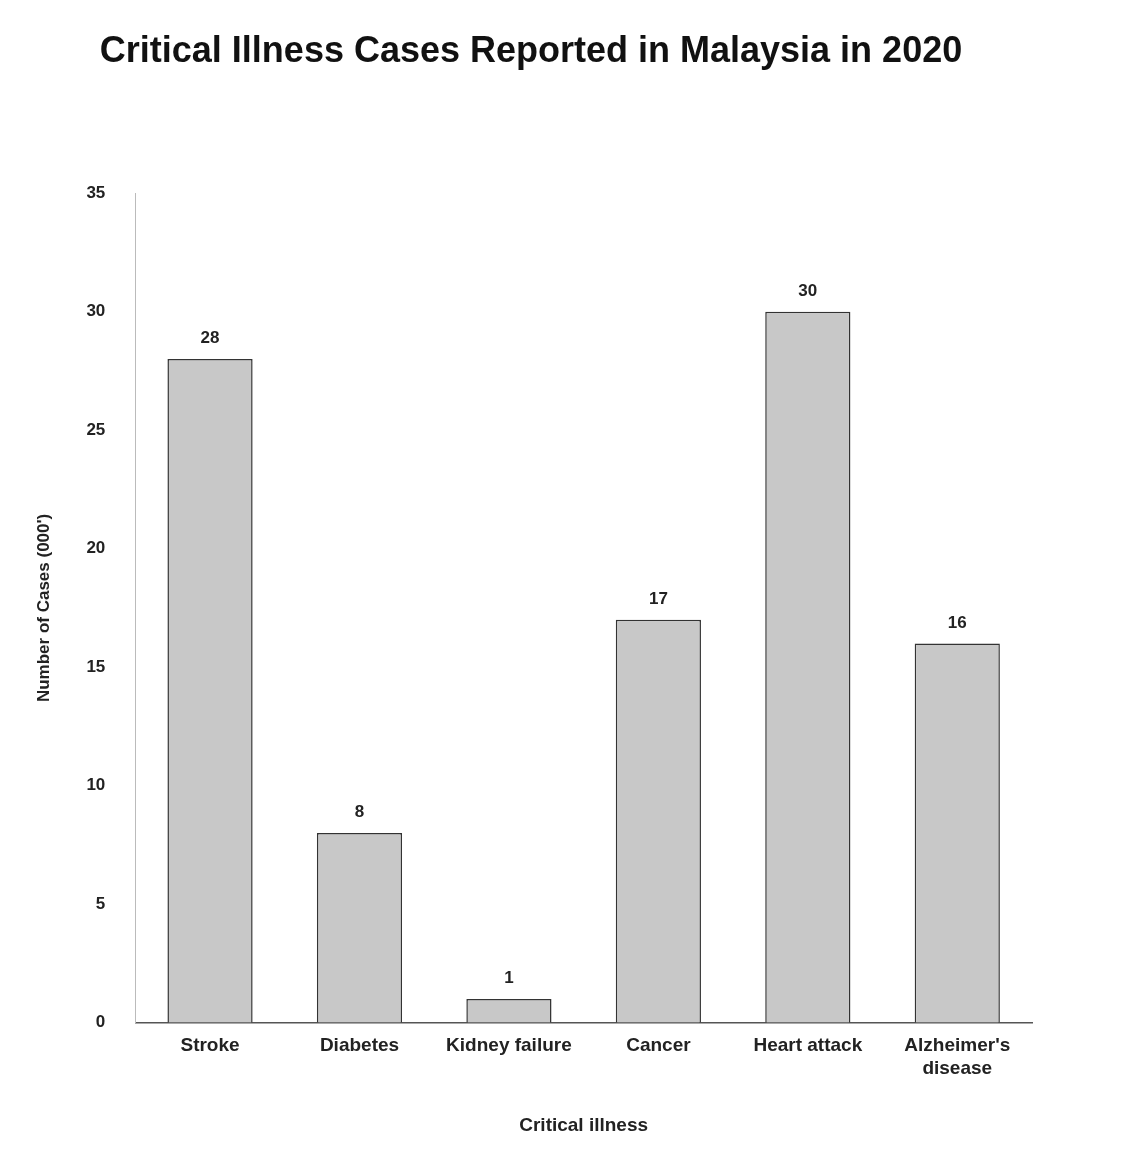  What do you see at coordinates (584, 1124) in the screenshot?
I see `x-axis-title: Critical illness` at bounding box center [584, 1124].